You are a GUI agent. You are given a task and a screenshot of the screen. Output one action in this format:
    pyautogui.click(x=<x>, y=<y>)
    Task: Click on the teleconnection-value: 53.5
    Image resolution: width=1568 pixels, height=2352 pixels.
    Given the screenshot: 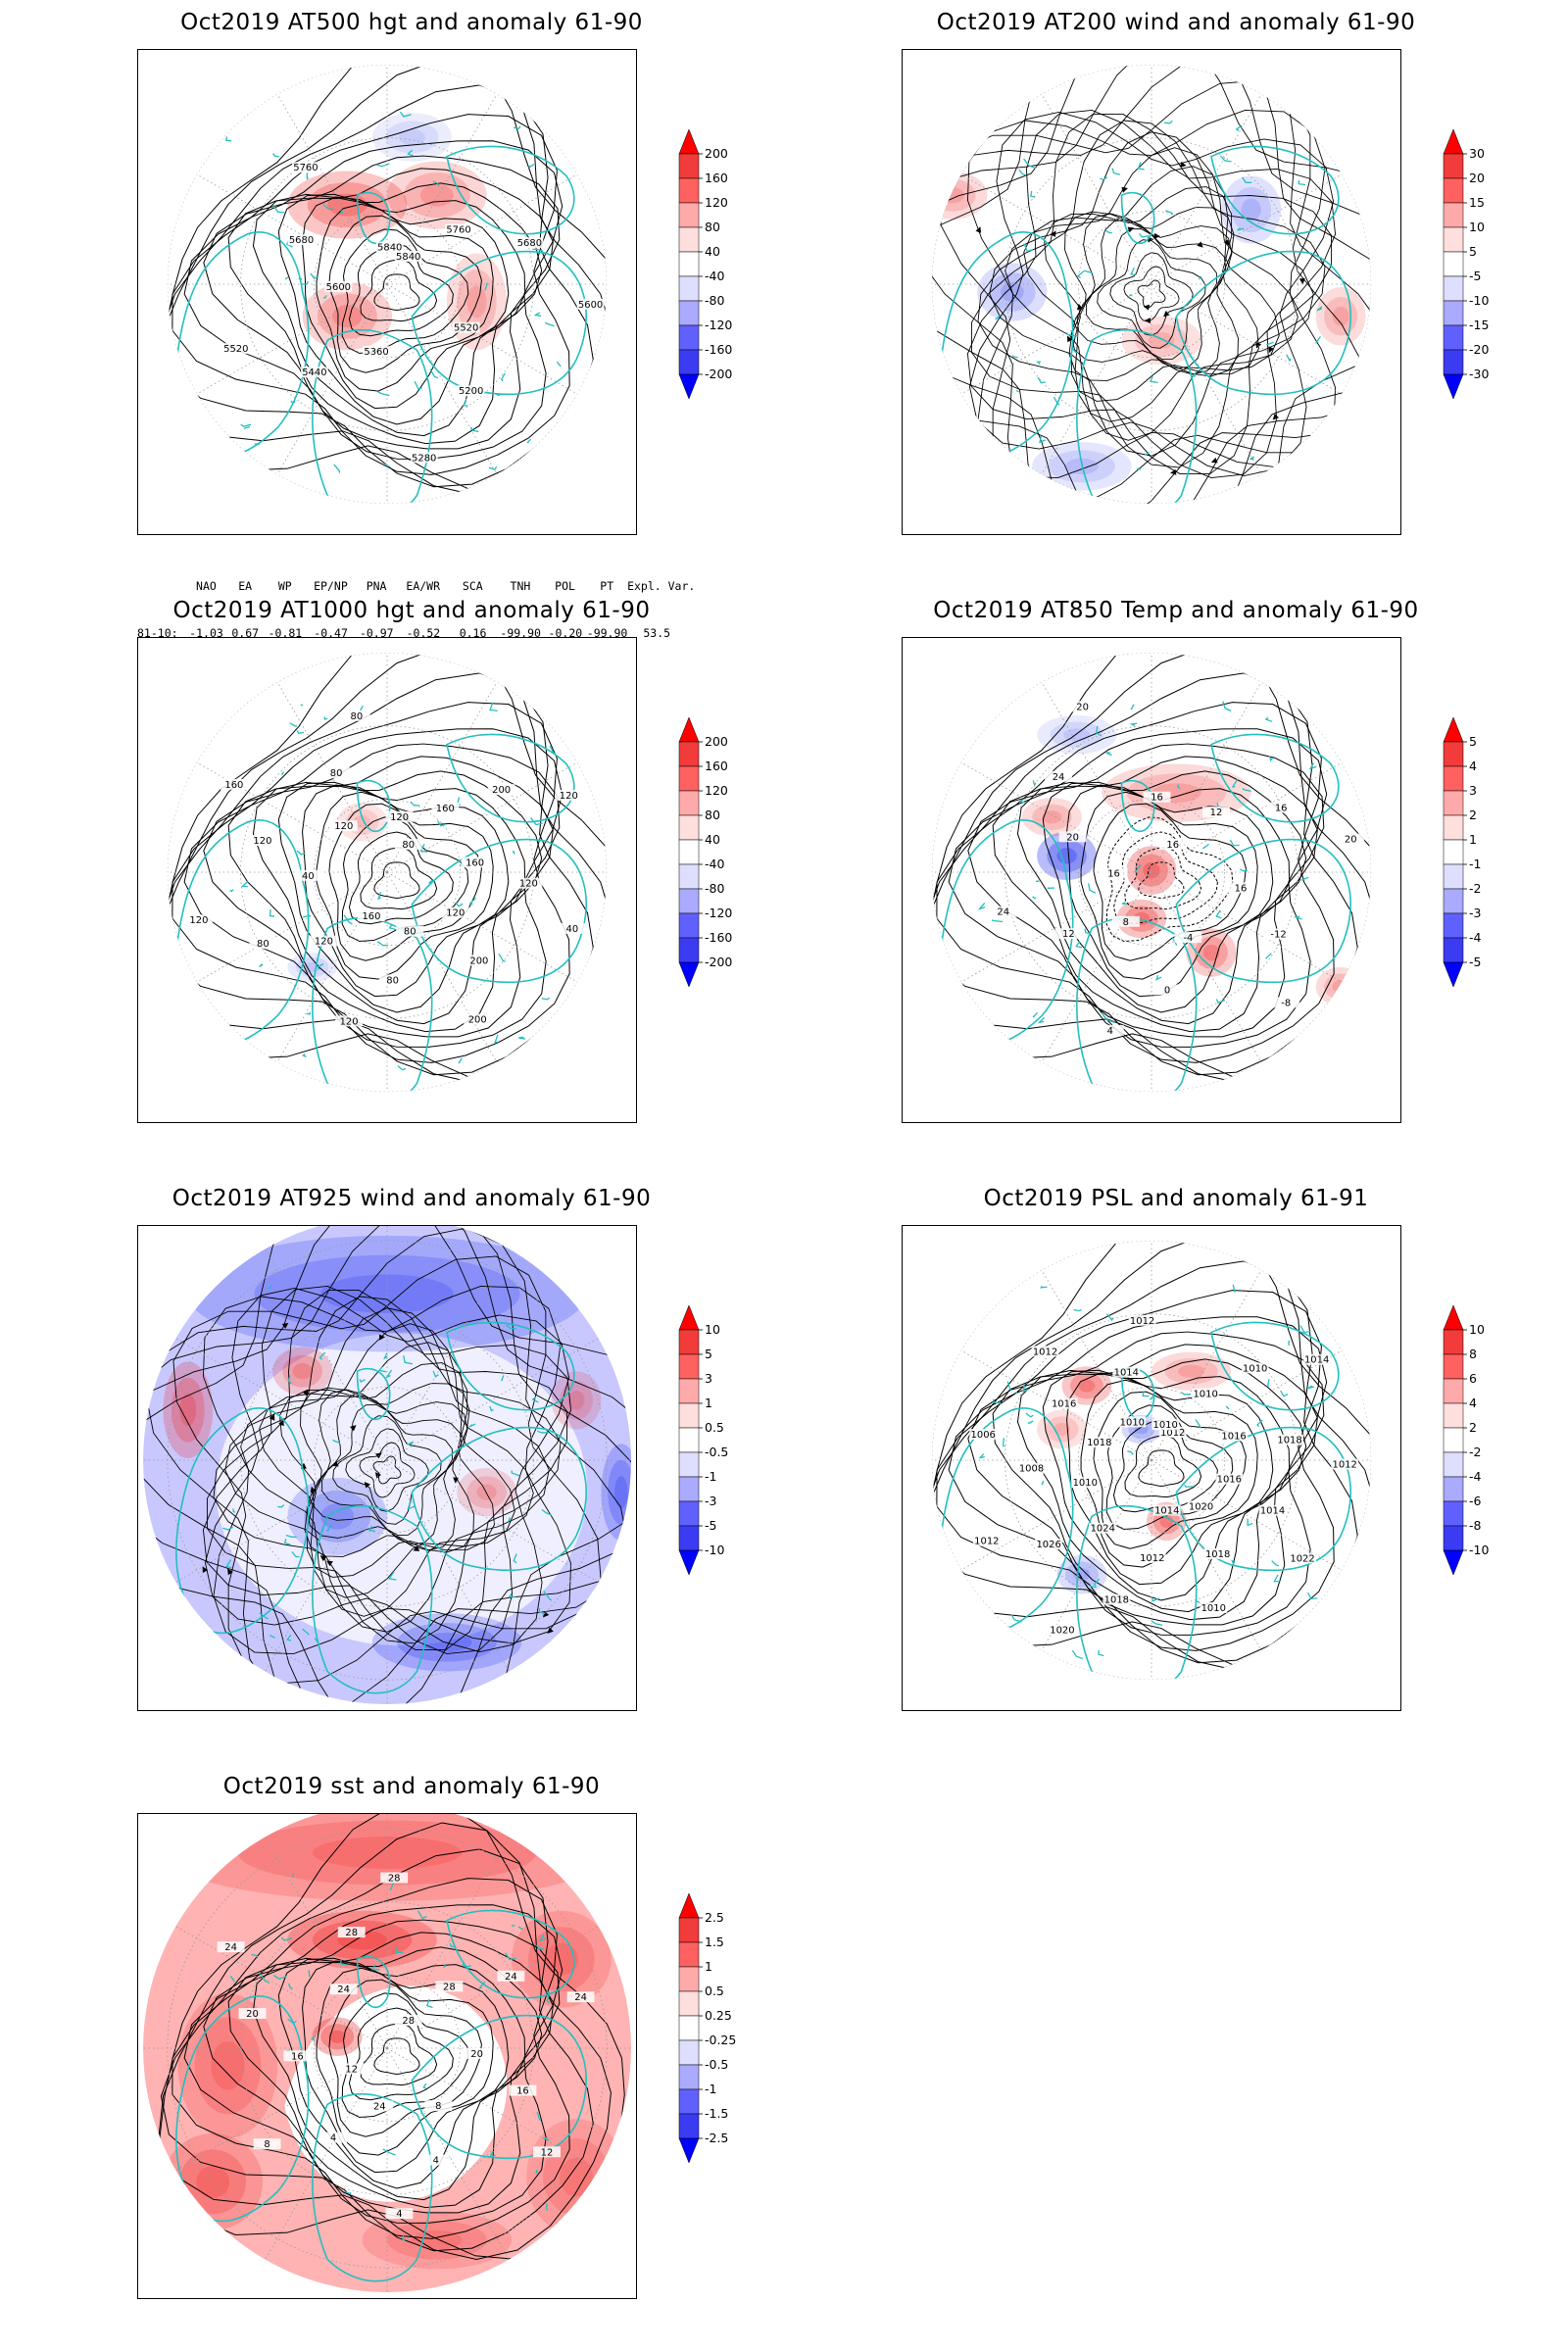 What is the action you would take?
    pyautogui.click(x=657, y=633)
    